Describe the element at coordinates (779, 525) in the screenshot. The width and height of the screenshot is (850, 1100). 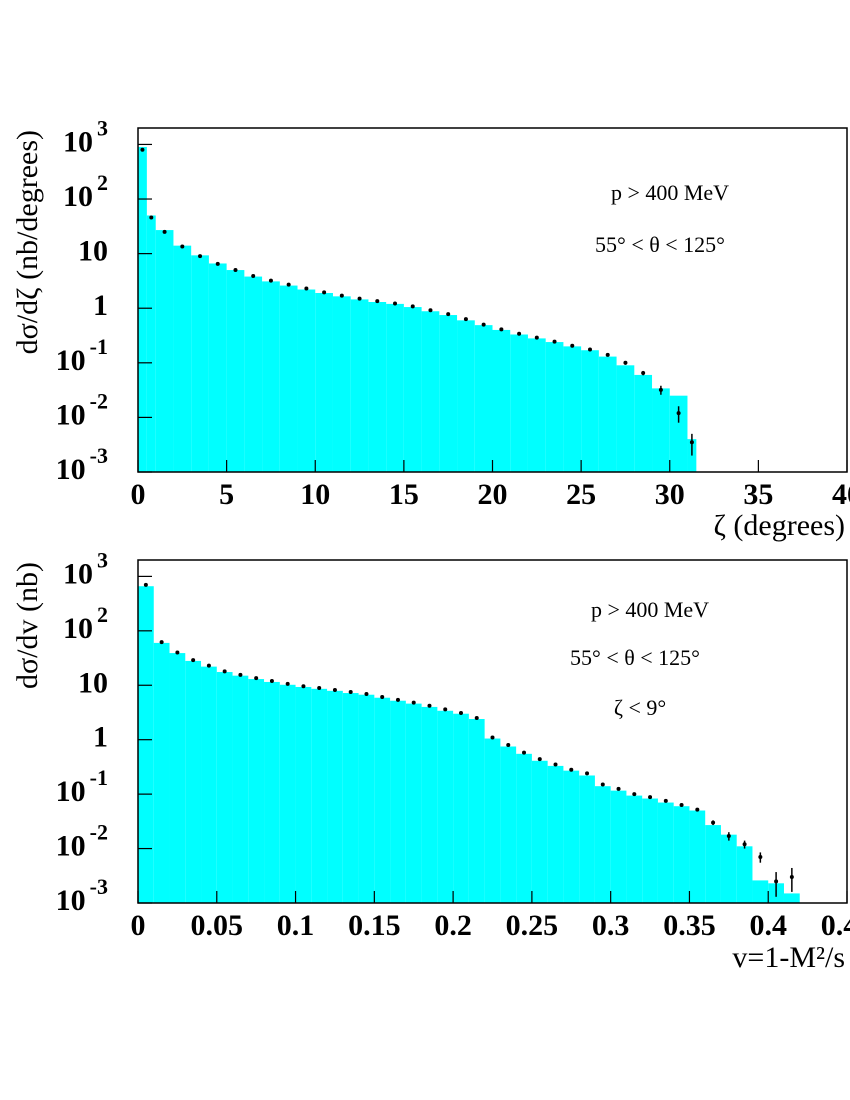
I see `x-axis-title: ζ (degrees)` at that location.